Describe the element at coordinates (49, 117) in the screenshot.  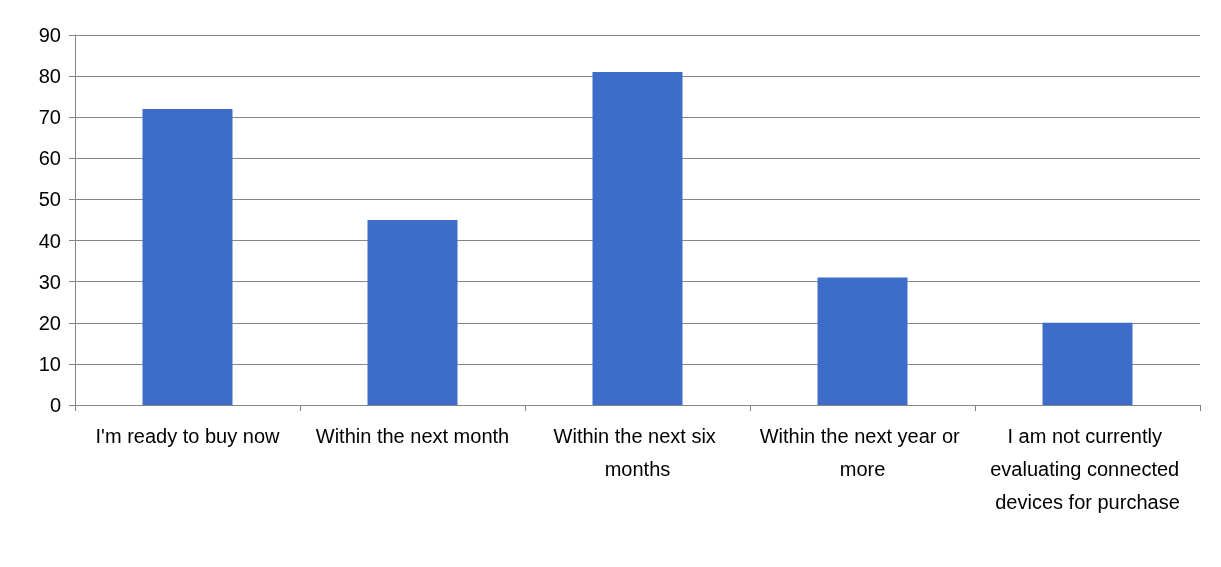
I see `y-tick-label: 70` at that location.